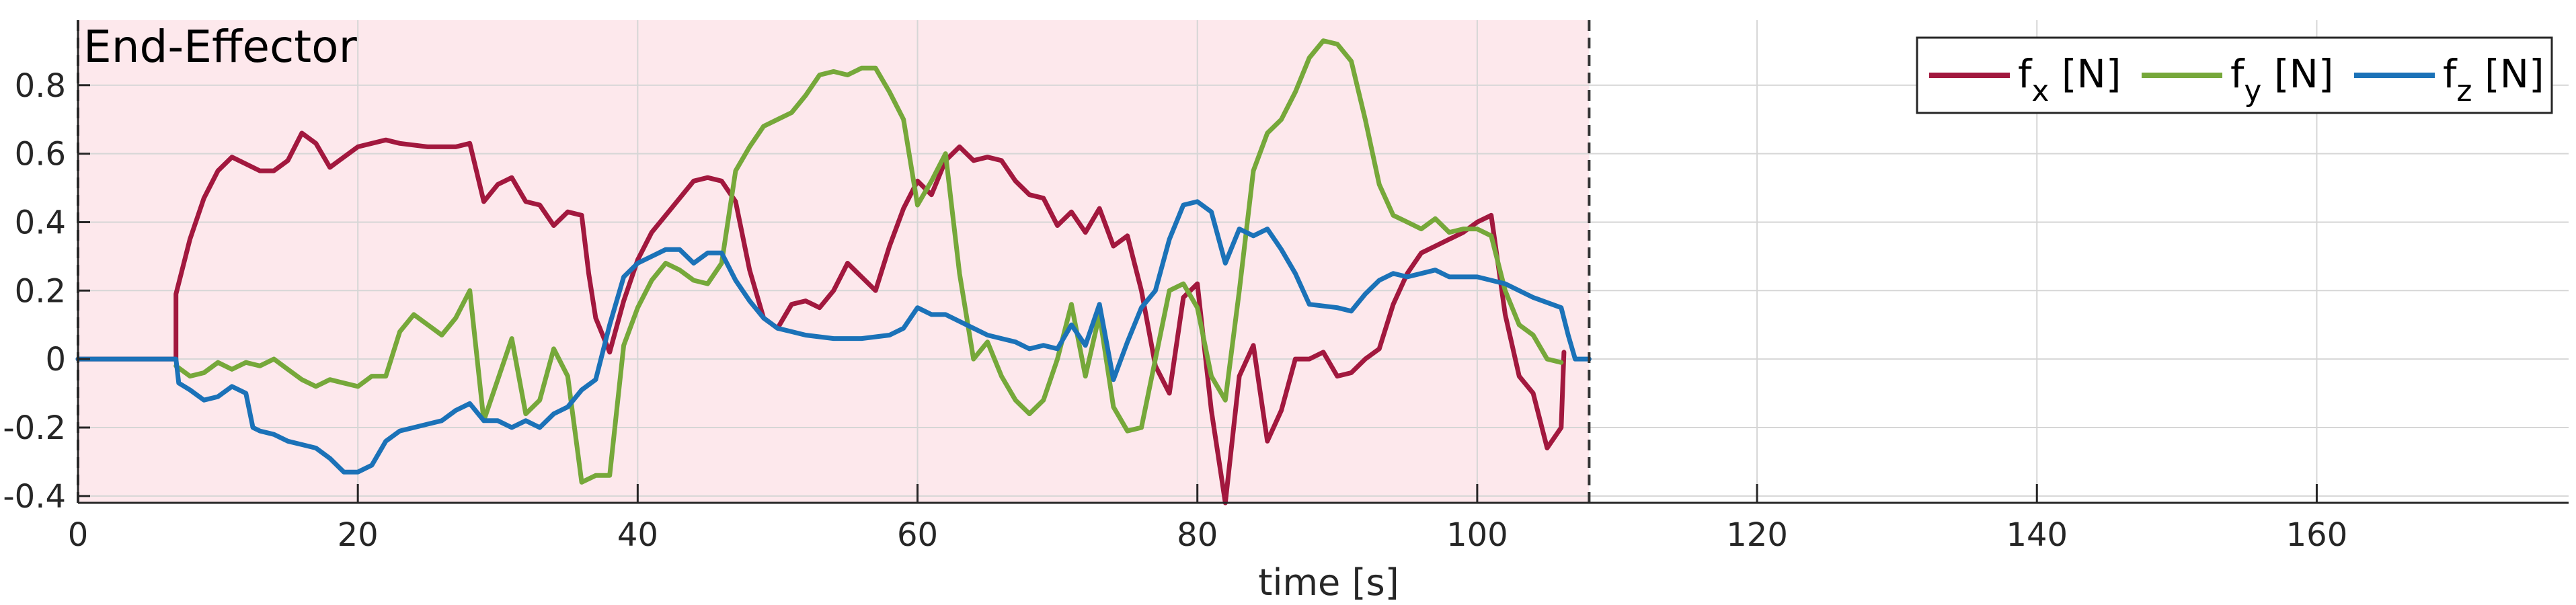  Describe the element at coordinates (358, 535) in the screenshot. I see `x-tick-label: 20` at that location.